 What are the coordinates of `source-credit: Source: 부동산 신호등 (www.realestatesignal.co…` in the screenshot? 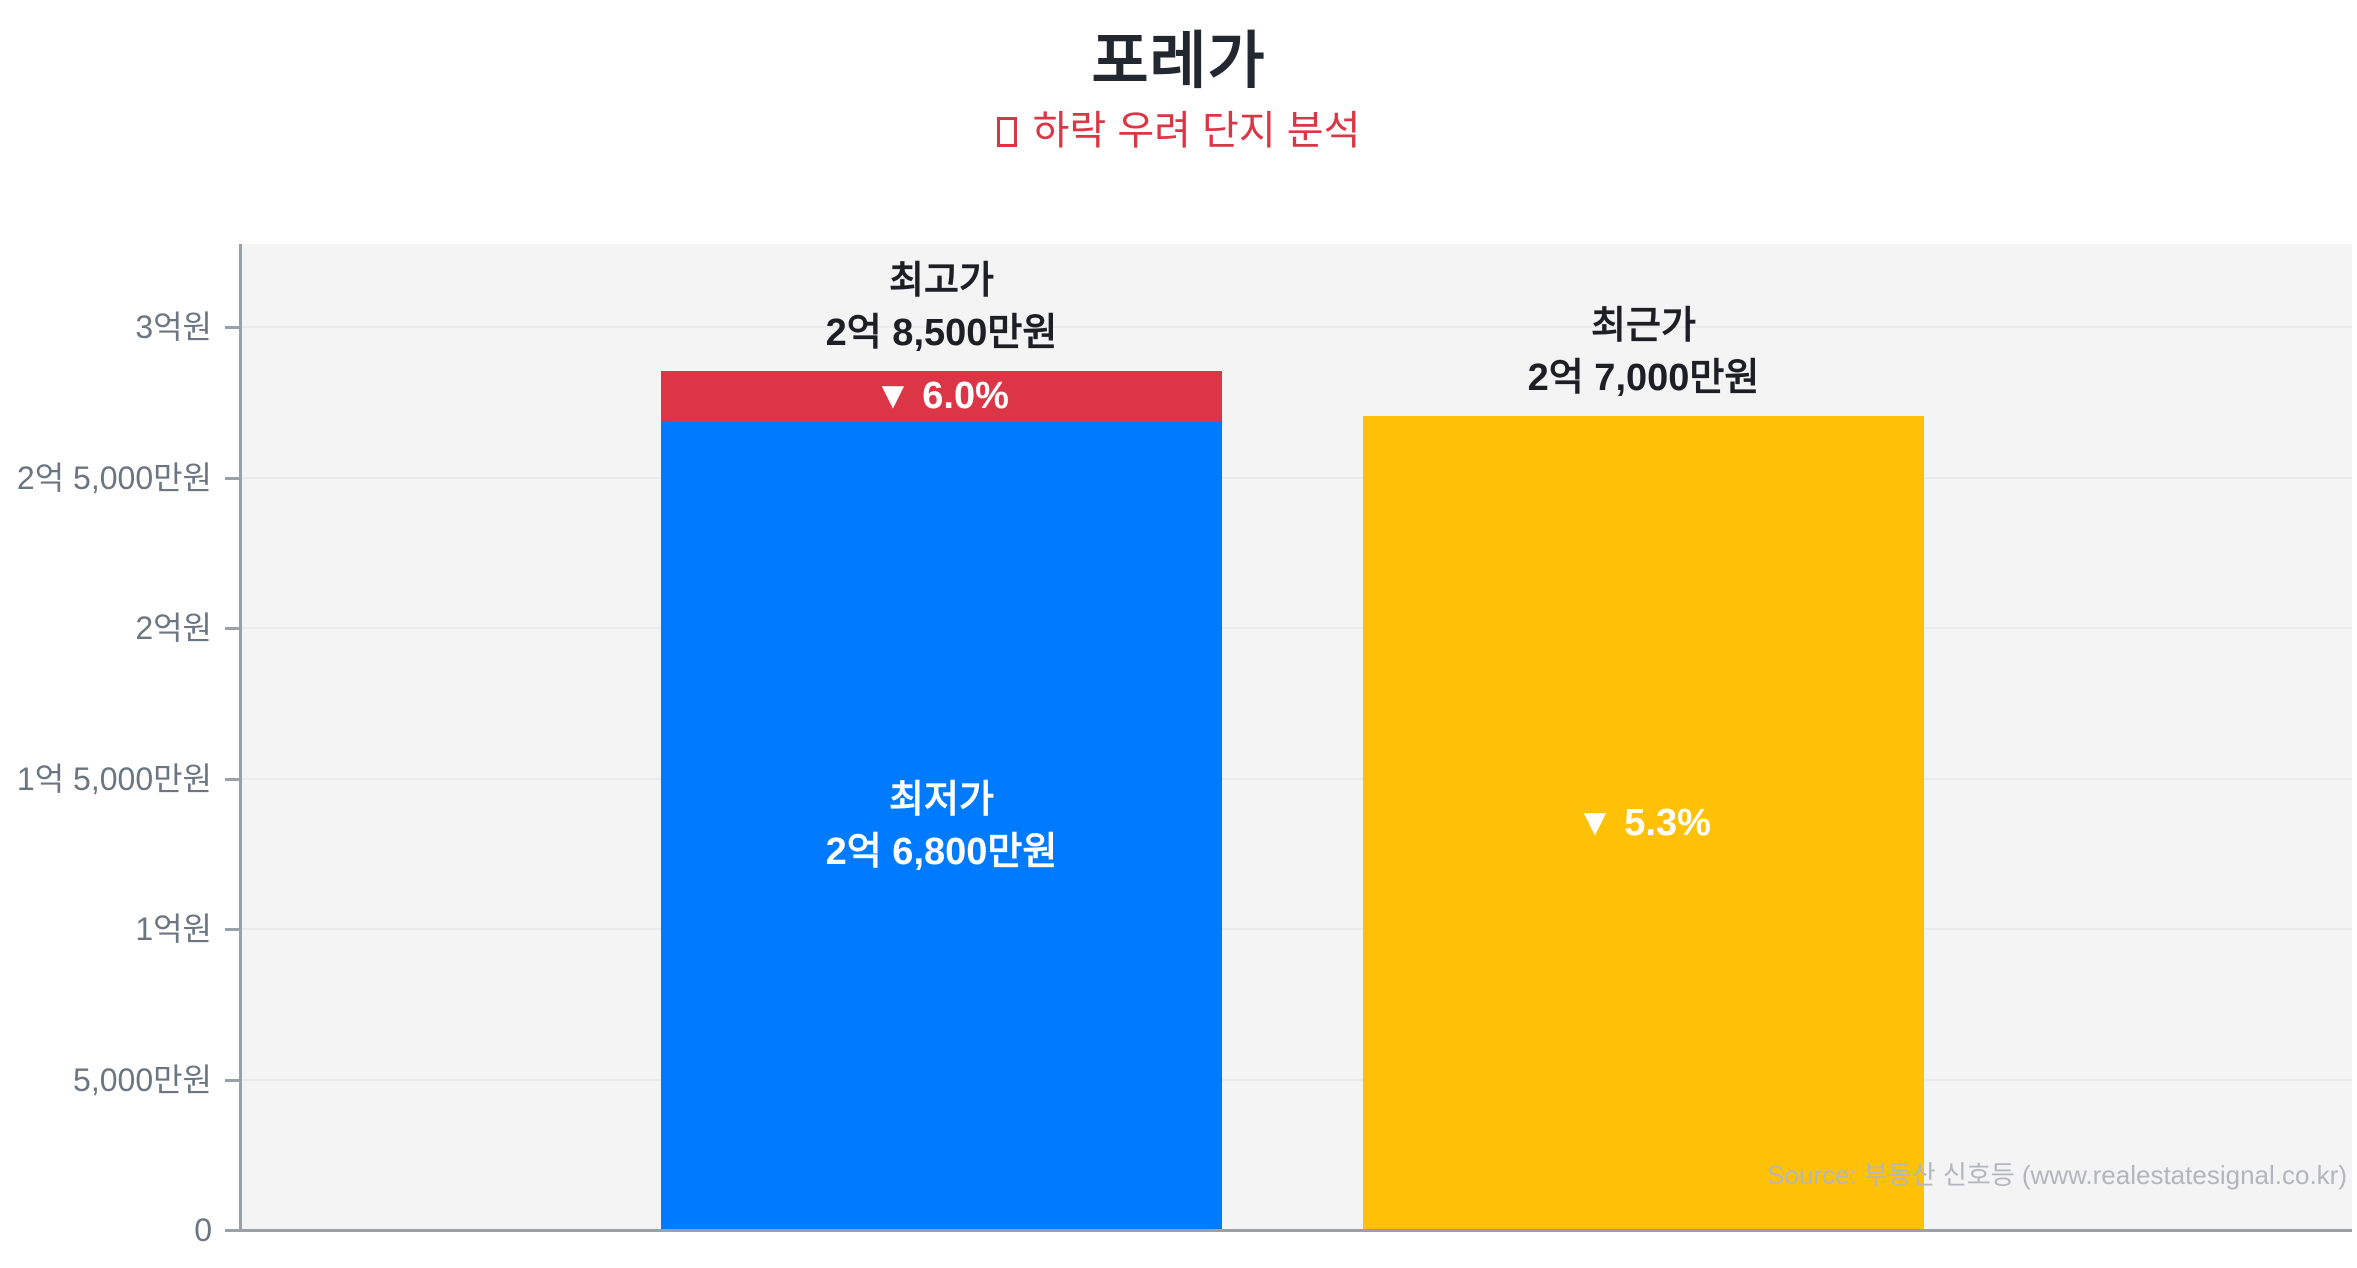 It's located at (2057, 1175).